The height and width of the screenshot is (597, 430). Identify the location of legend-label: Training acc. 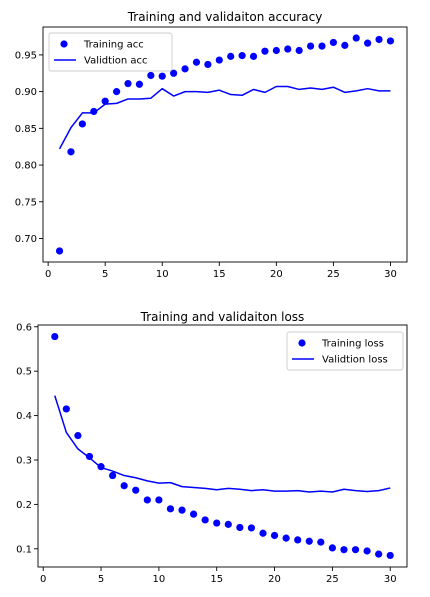
(113, 45).